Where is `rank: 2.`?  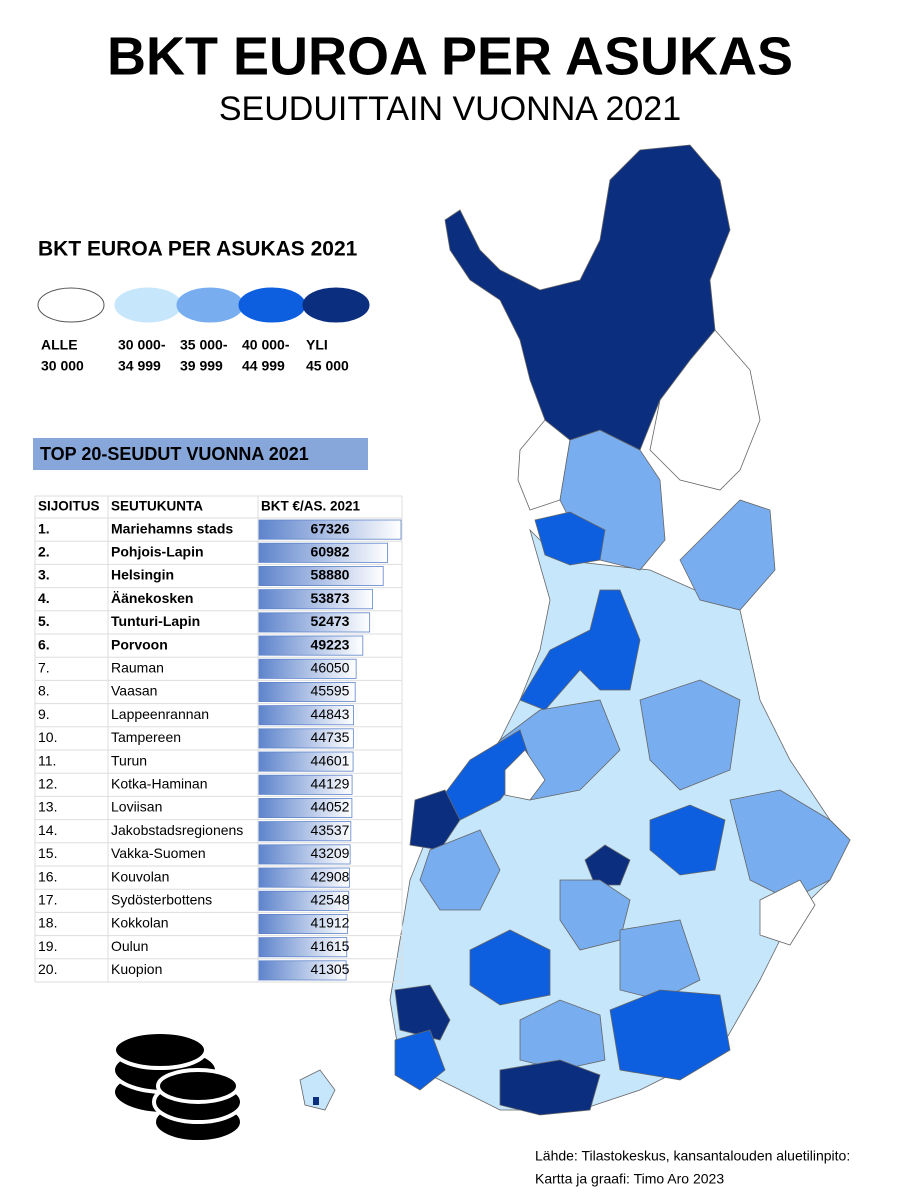
rank: 2. is located at coordinates (44, 552).